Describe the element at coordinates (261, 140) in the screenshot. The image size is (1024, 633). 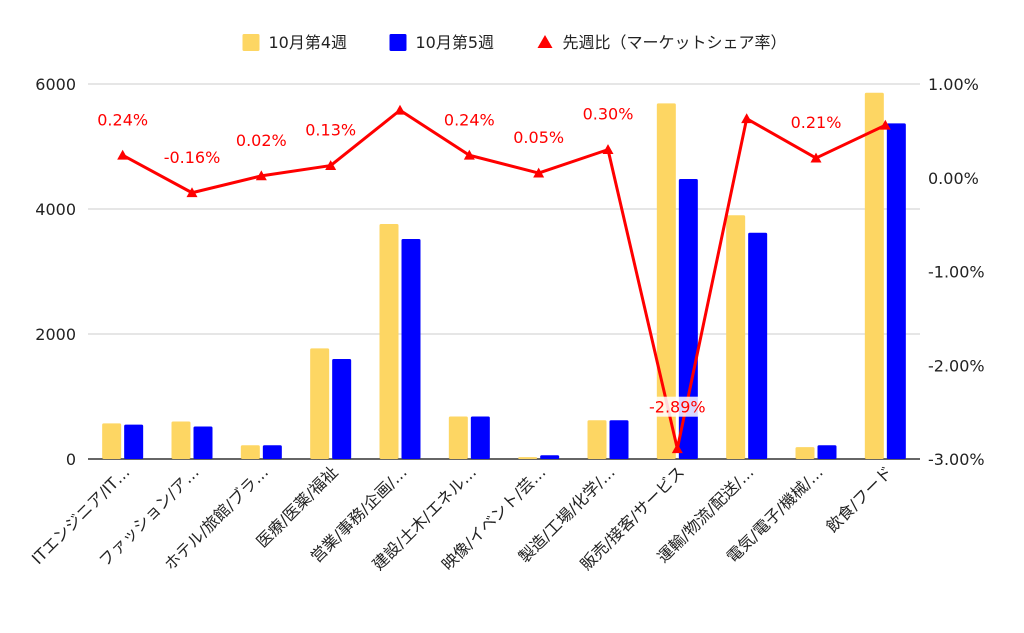
I see `data-label: 0.02%` at that location.